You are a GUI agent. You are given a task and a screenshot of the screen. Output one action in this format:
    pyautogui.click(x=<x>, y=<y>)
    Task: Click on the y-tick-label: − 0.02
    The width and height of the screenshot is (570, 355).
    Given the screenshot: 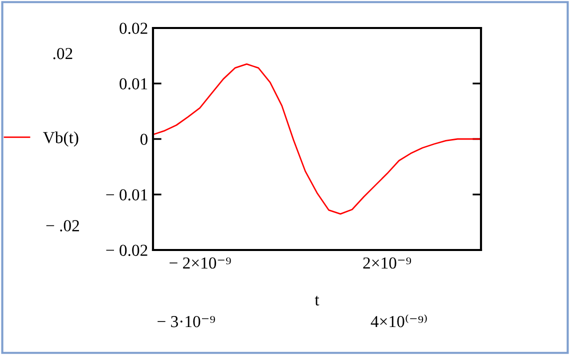 What is the action you would take?
    pyautogui.click(x=127, y=250)
    